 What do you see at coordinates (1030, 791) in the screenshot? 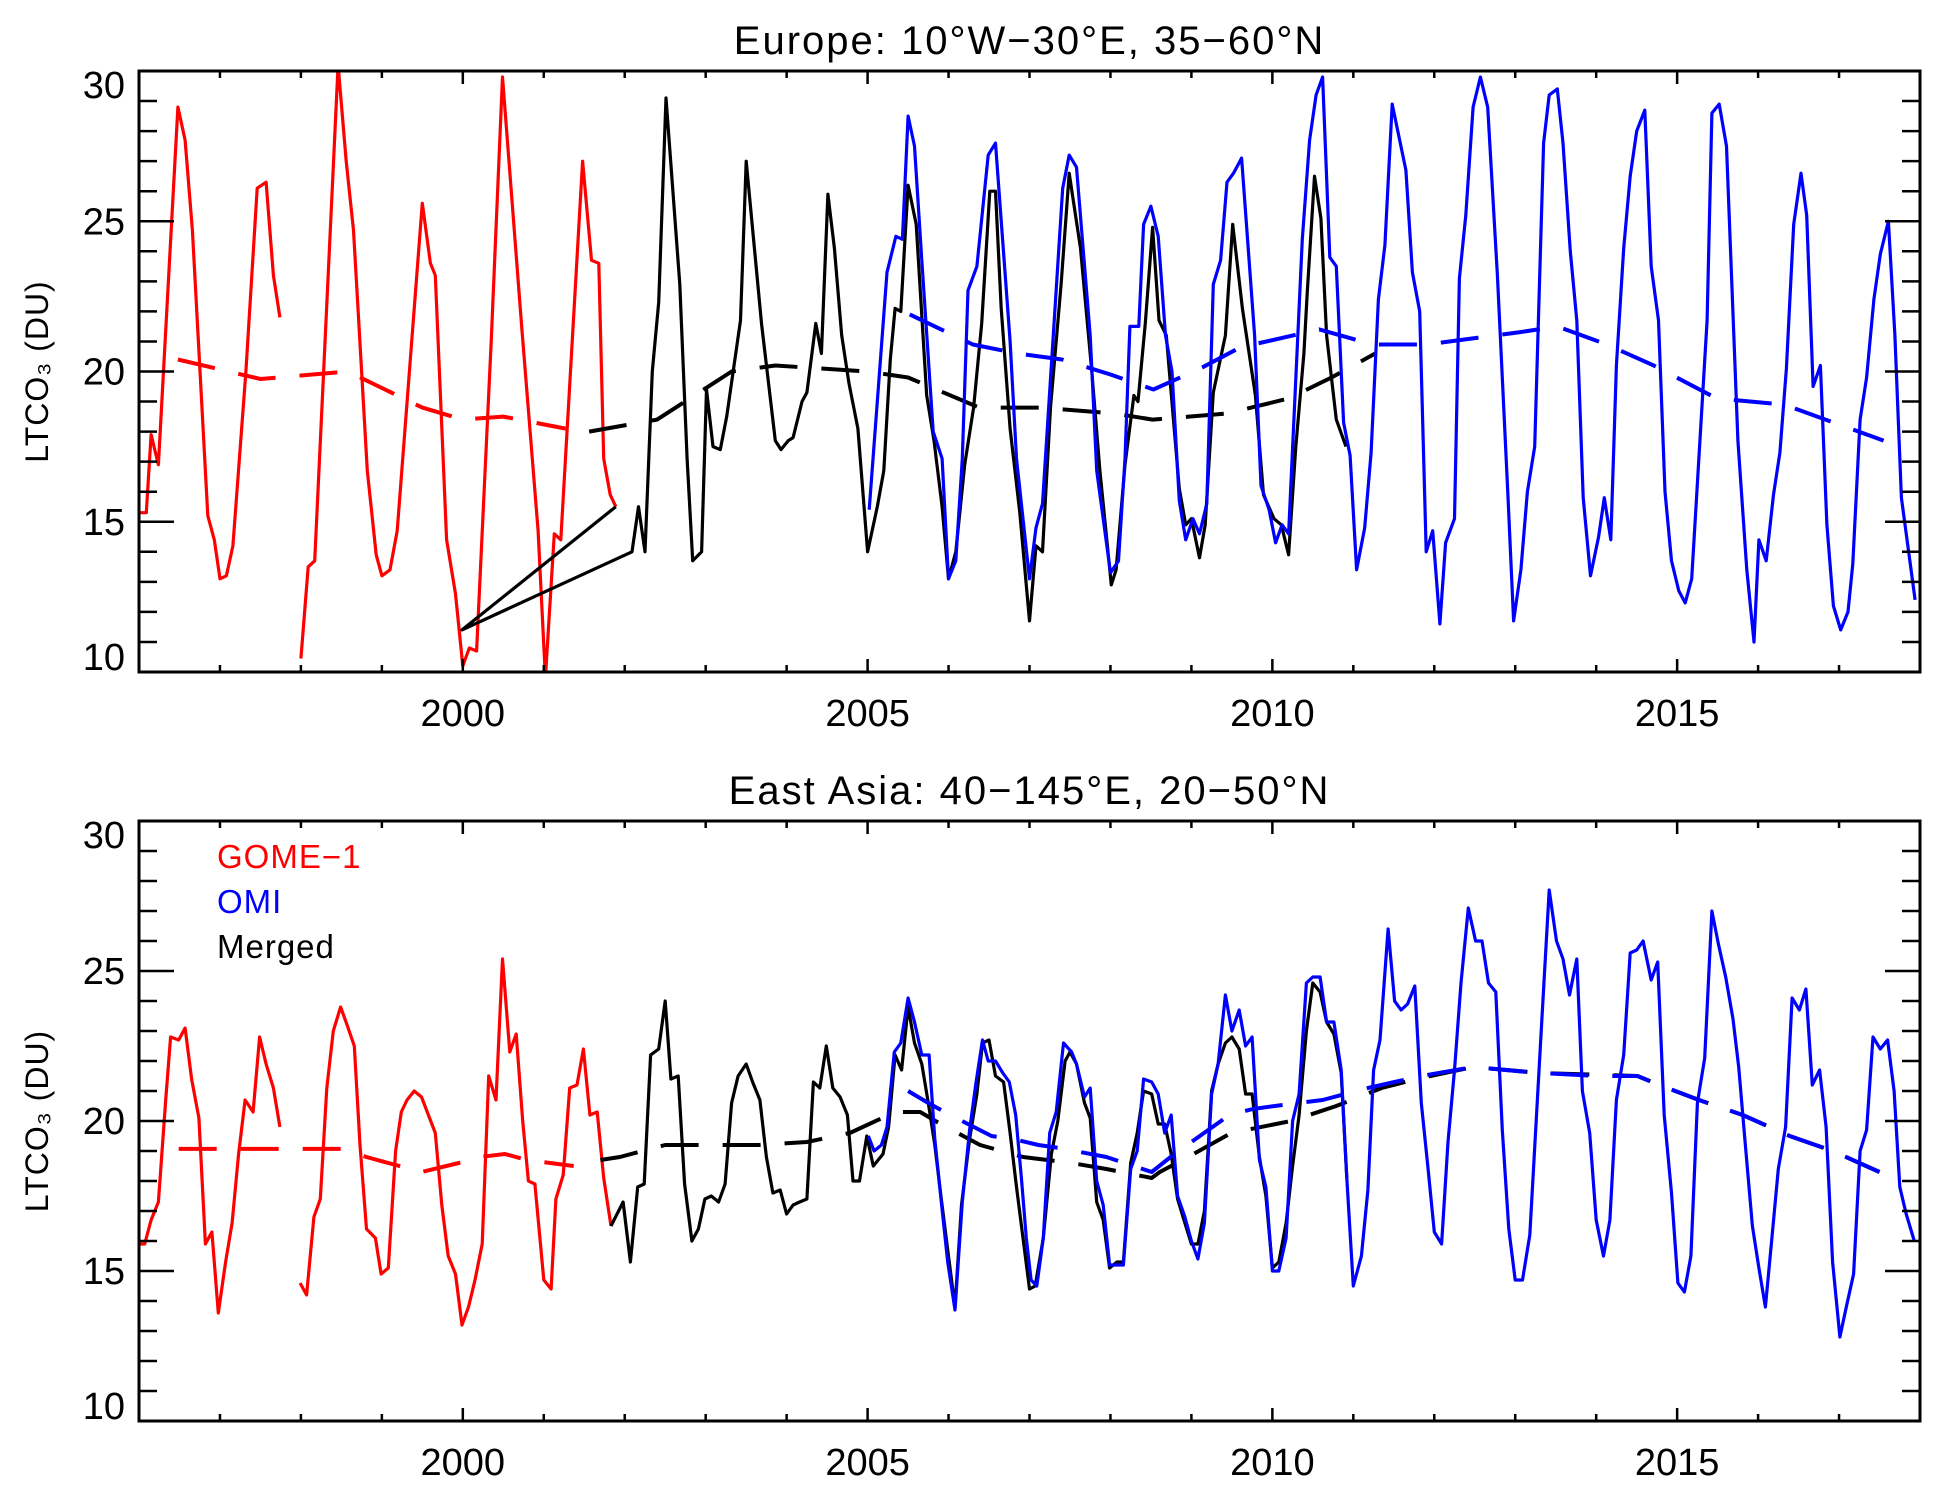
I see `chart-title: East Asia: 40−145°E, 20−50°N` at bounding box center [1030, 791].